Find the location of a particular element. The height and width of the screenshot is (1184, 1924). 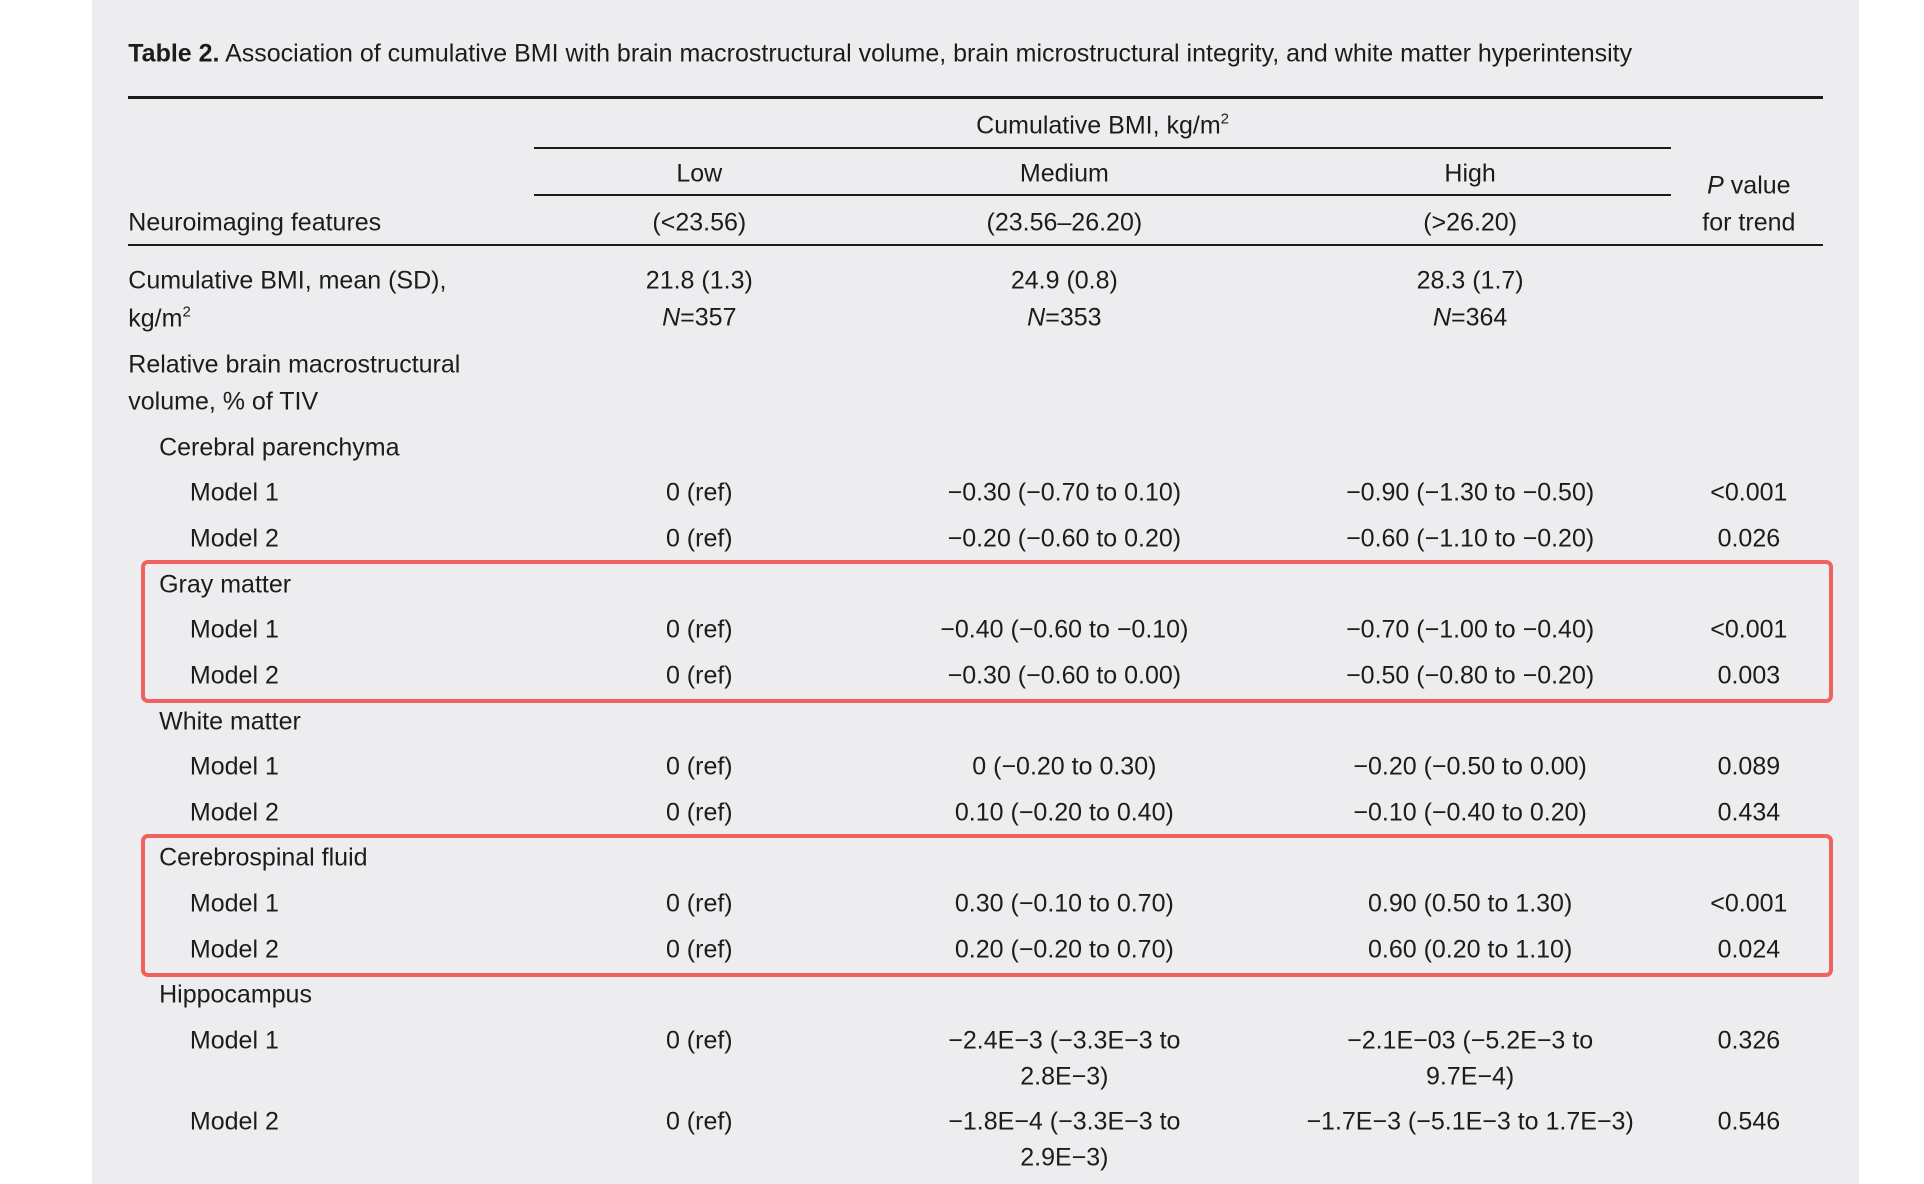

cell-value: 0.026 is located at coordinates (1749, 538).